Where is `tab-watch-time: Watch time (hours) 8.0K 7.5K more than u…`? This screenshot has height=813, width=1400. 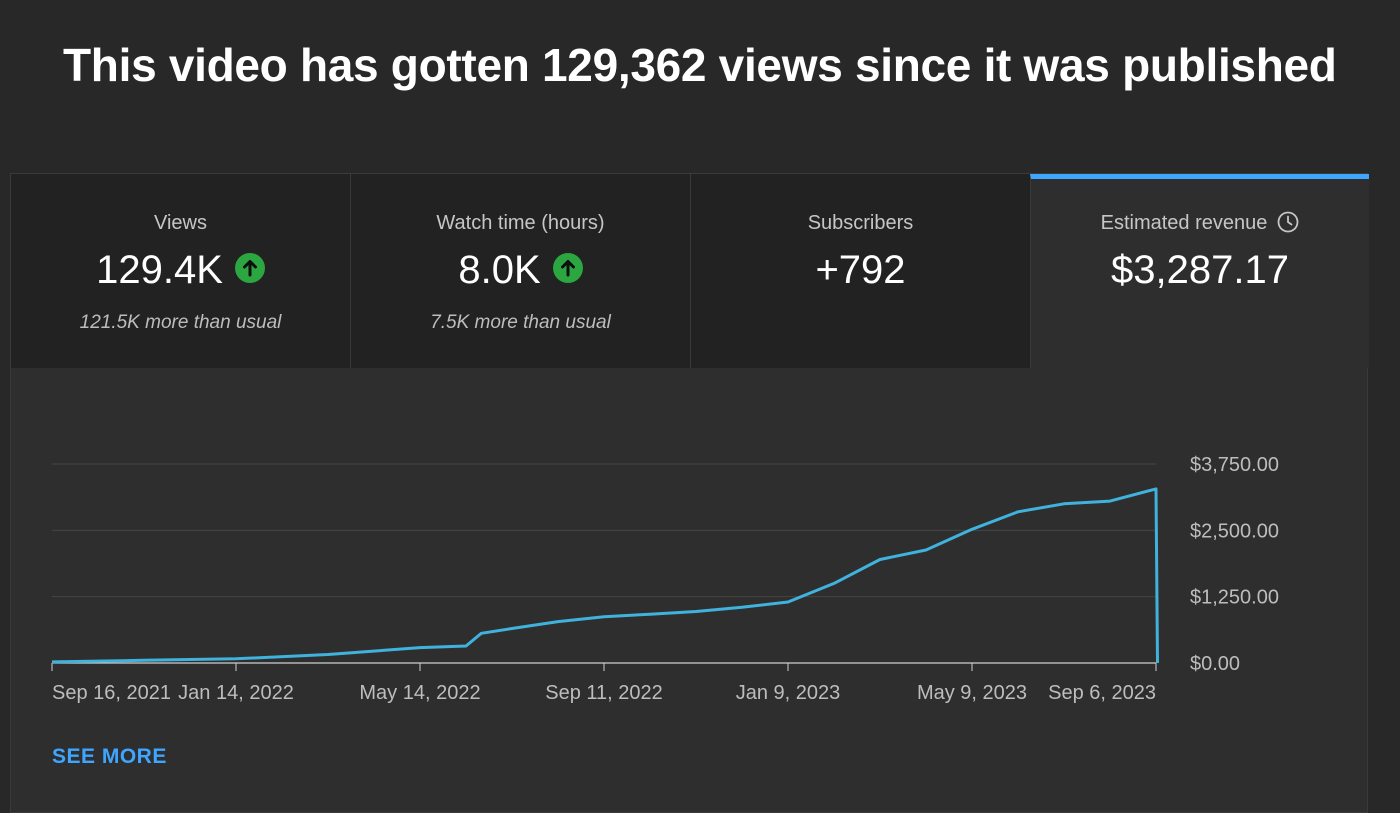 tab-watch-time: Watch time (hours) 8.0K 7.5K more than u… is located at coordinates (520, 271).